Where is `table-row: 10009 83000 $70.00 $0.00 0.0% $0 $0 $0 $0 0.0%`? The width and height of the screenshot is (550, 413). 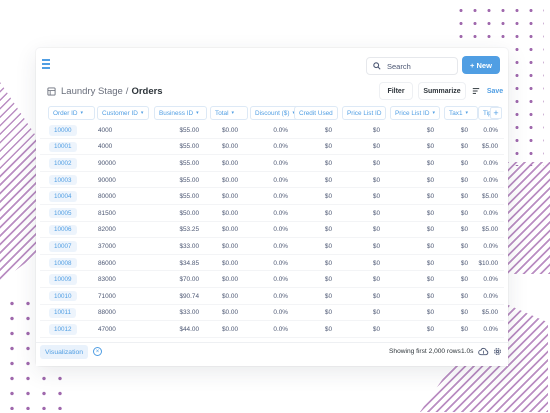
table-row: 10009 83000 $70.00 $0.00 0.0% $0 $0 $0 $0 0.0% is located at coordinates (272, 279).